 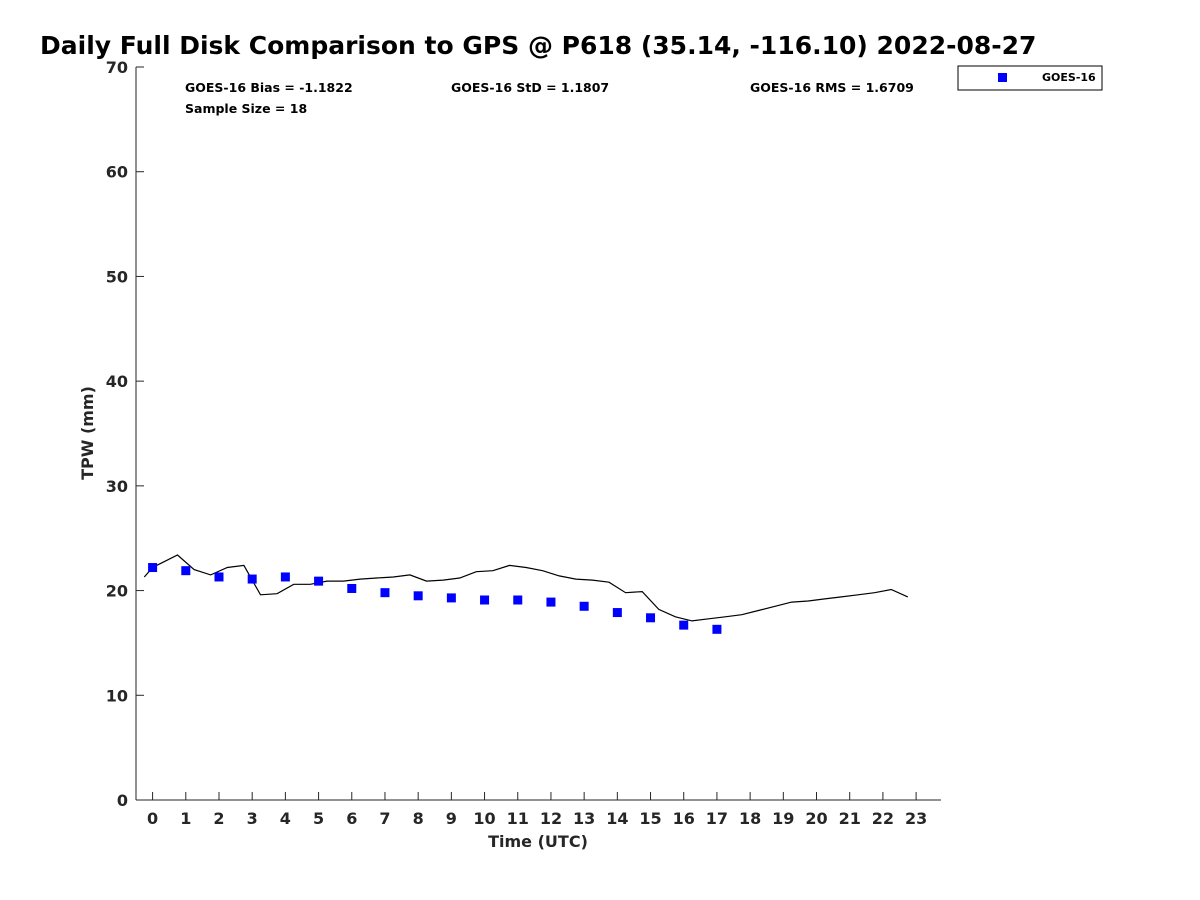 I want to click on x-tick-label: 13, so click(x=584, y=818).